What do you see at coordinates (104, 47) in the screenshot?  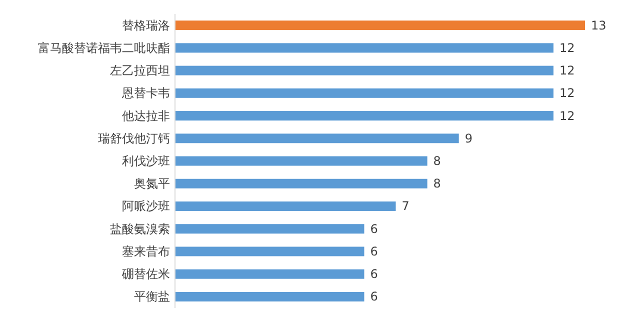 I see `y-tick-label: 富马酸替诺福韦二吡呋酯` at bounding box center [104, 47].